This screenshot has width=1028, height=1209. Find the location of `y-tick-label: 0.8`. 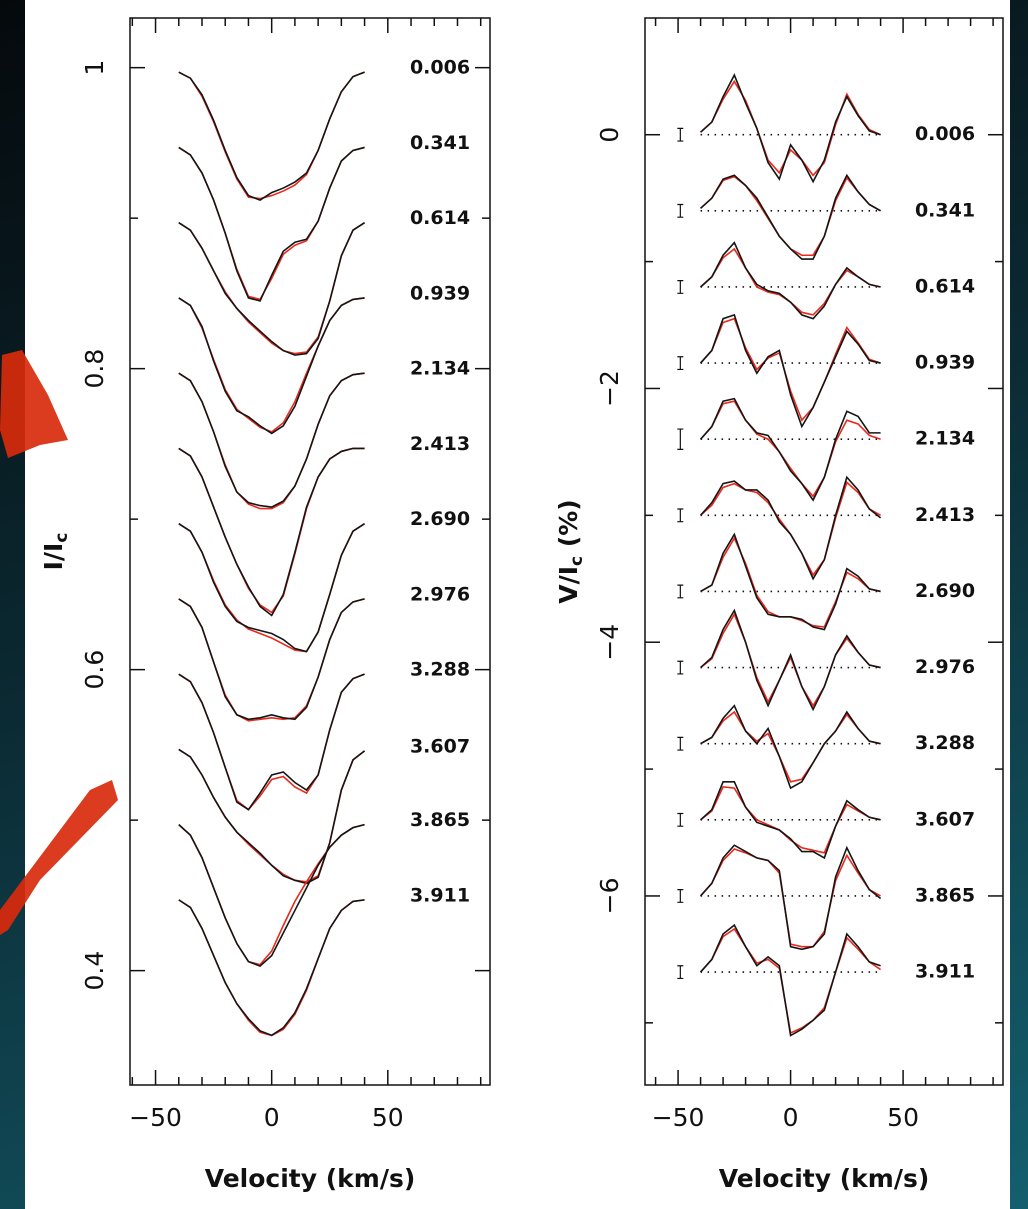

y-tick-label: 0.8 is located at coordinates (94, 369).